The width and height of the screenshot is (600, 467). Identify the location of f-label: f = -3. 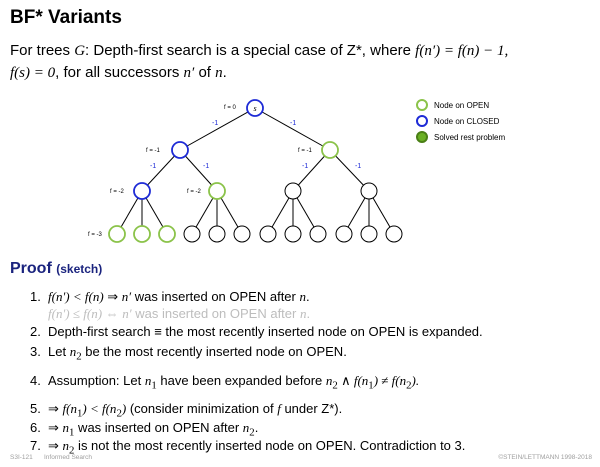
(95, 235).